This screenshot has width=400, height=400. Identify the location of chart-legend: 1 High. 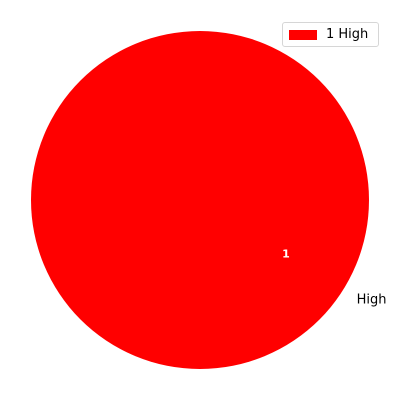
(330, 34).